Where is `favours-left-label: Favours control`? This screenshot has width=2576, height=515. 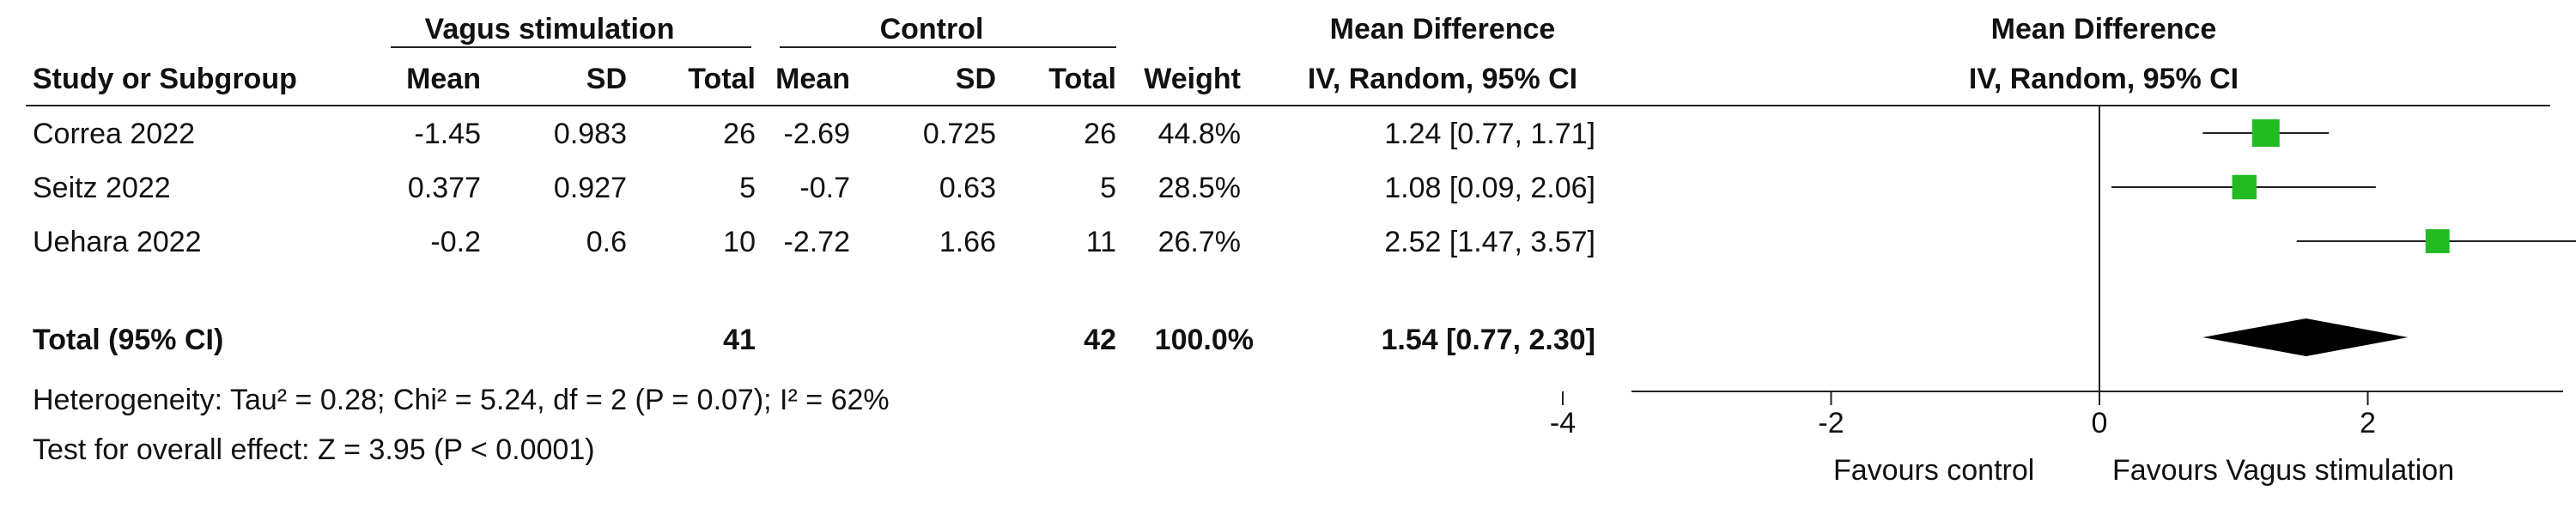
favours-left-label: Favours control is located at coordinates (1934, 470).